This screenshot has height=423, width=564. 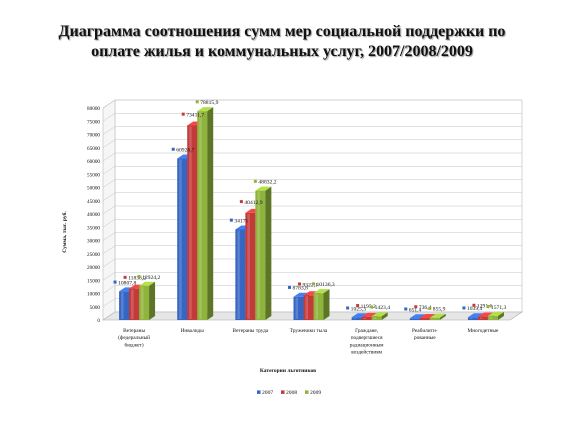 What do you see at coordinates (93, 136) in the screenshot?
I see `y-tick-label: 70000` at bounding box center [93, 136].